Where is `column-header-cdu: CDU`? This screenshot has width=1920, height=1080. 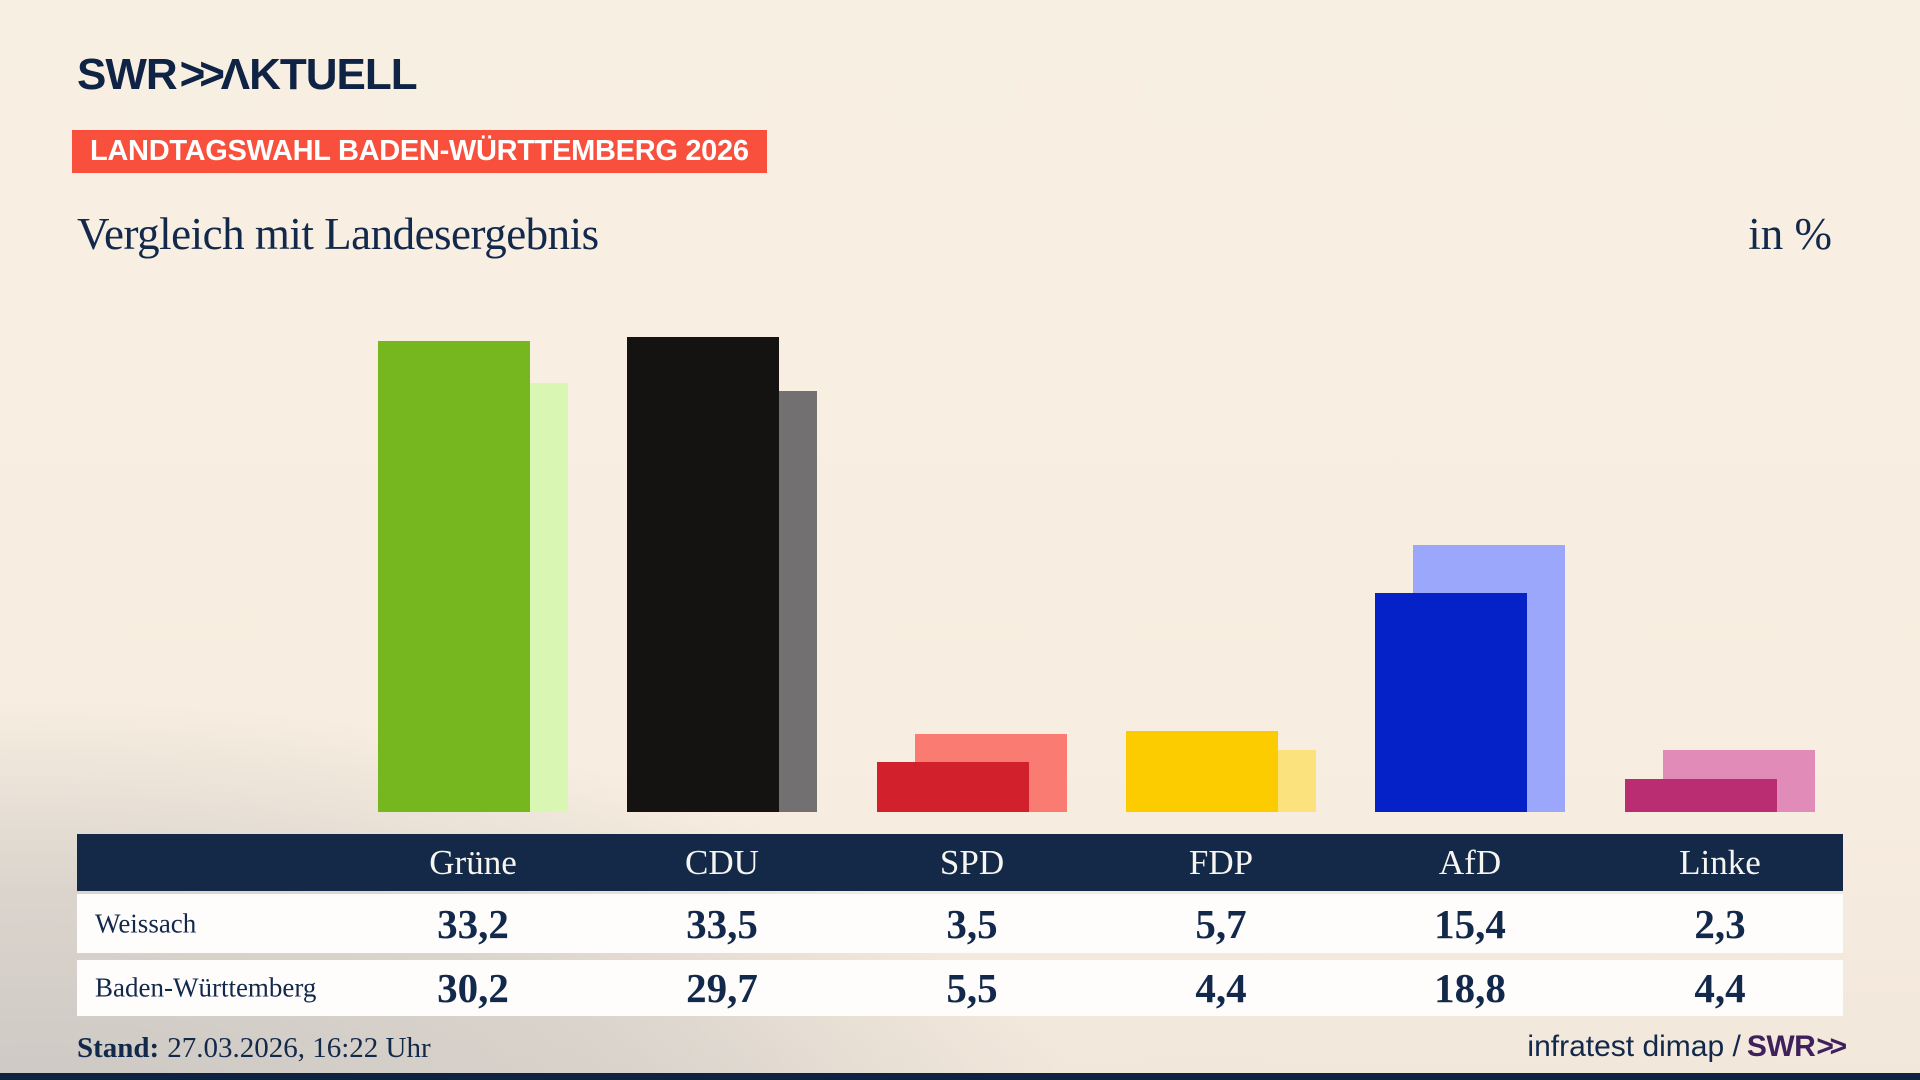 column-header-cdu: CDU is located at coordinates (722, 862).